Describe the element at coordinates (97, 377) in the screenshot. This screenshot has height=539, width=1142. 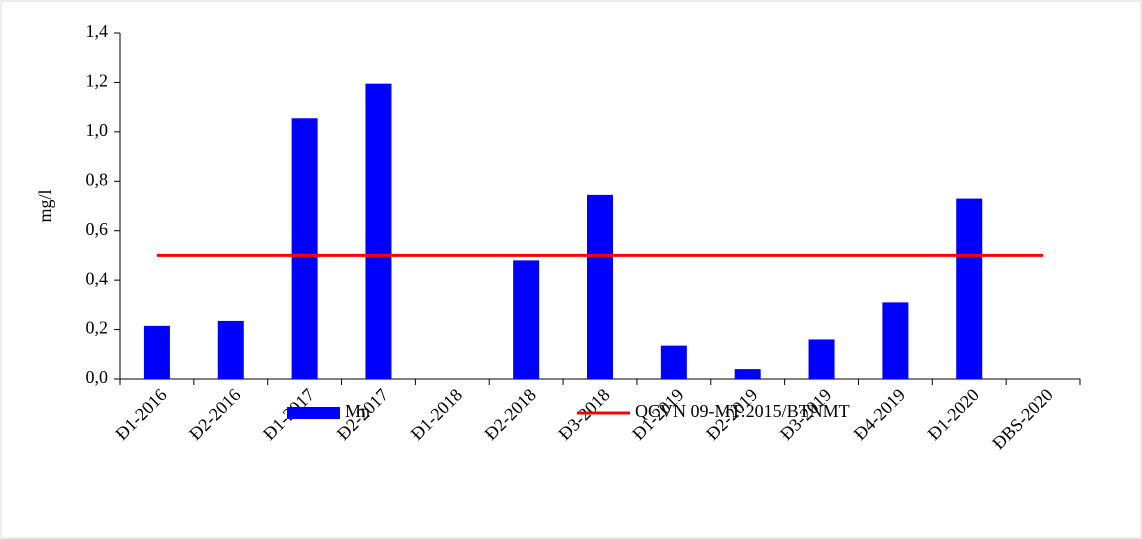
I see `y-tick-label: 0,0` at that location.